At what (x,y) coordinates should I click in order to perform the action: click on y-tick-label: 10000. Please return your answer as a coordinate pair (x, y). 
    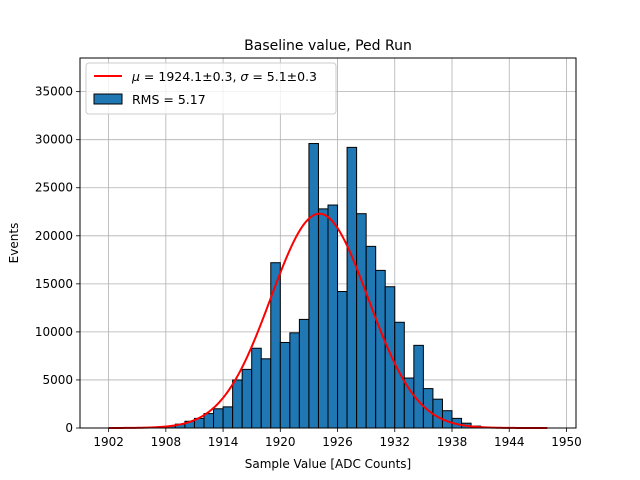
    Looking at the image, I should click on (54, 332).